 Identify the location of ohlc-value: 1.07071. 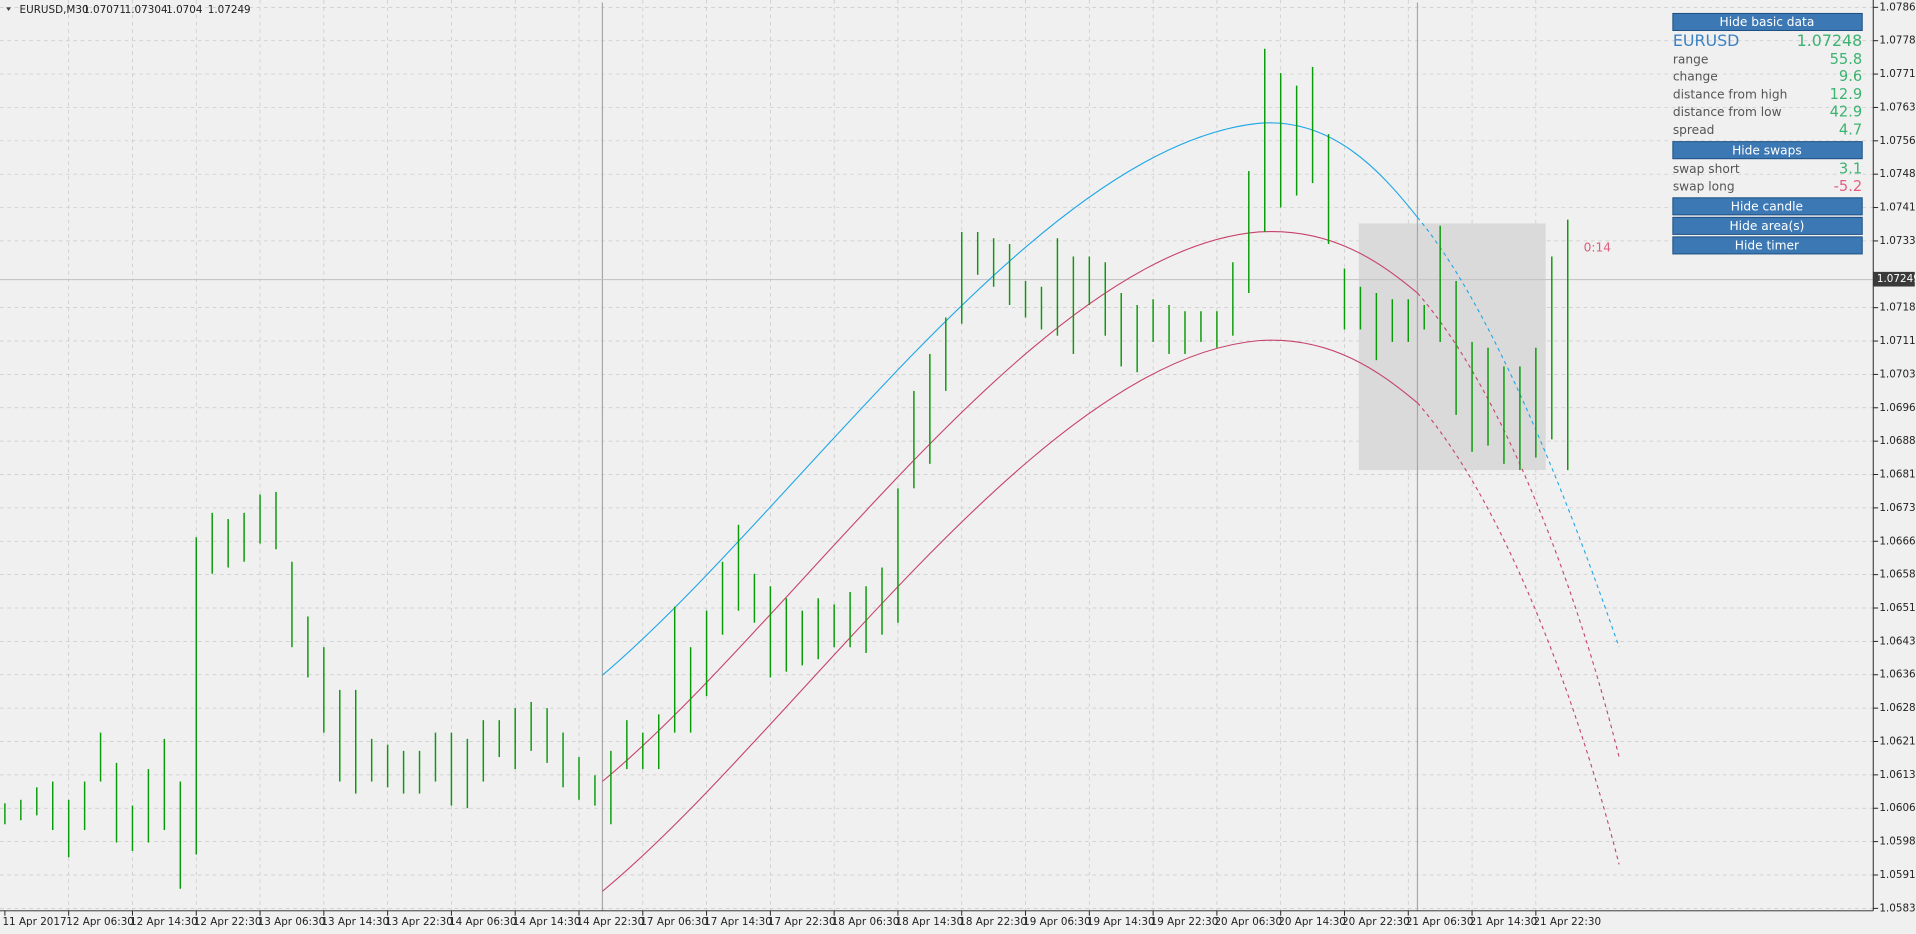
(104, 10).